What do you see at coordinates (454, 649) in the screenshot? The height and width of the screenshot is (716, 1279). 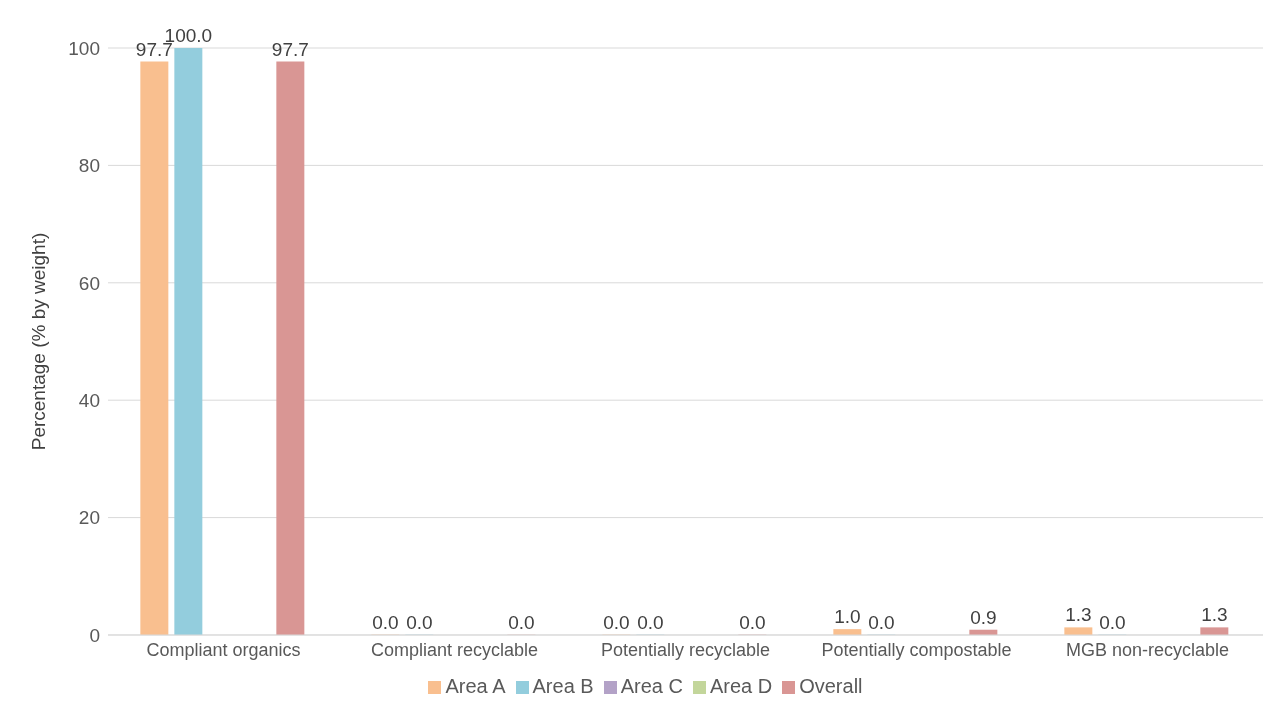 I see `x-tick-label: Compliant recyclable` at bounding box center [454, 649].